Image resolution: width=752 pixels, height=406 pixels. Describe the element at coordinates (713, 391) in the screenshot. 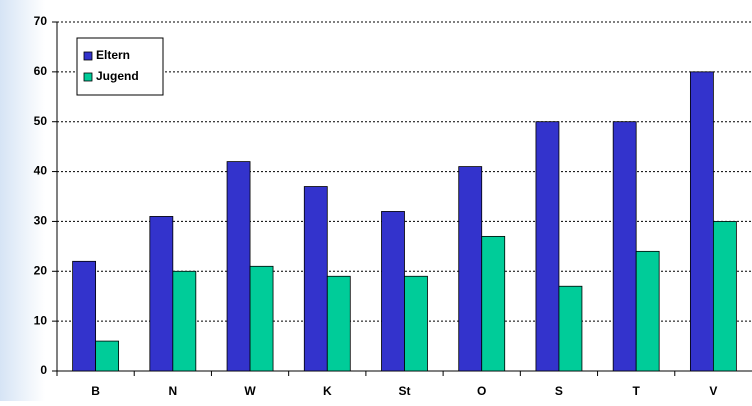

I see `x-tick-label: V` at that location.